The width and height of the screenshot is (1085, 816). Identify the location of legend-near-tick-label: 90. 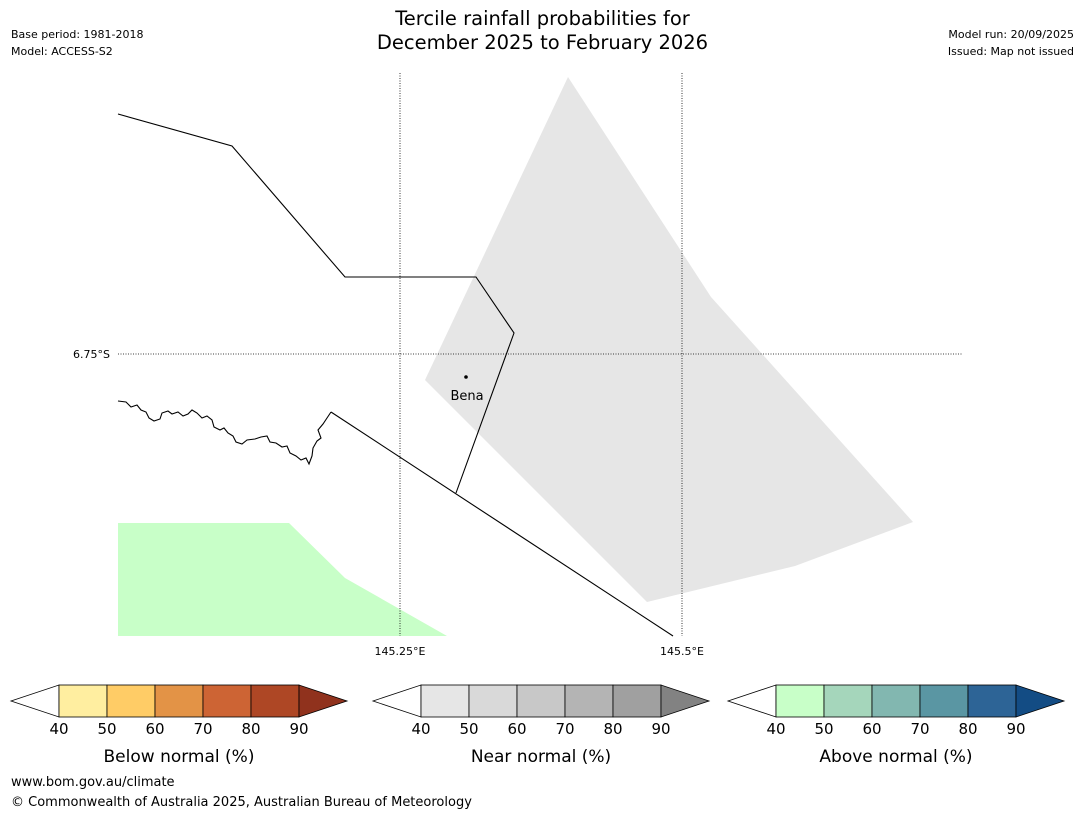
(660, 729).